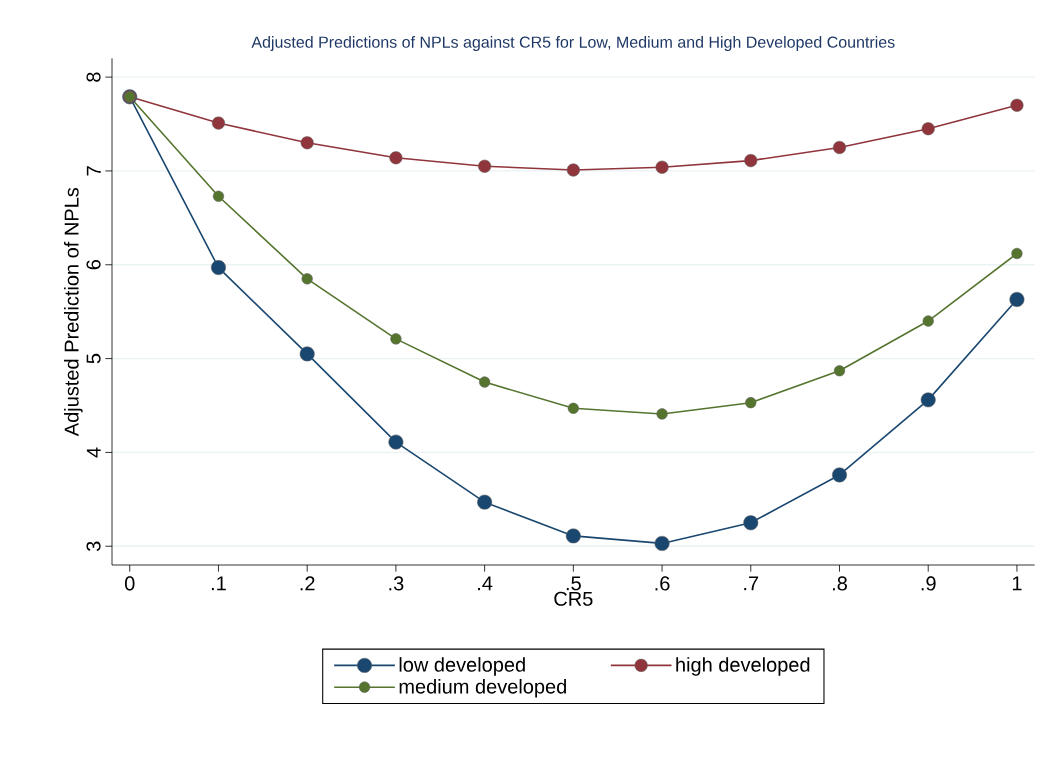 The height and width of the screenshot is (769, 1052). Describe the element at coordinates (751, 583) in the screenshot. I see `x-tick-label: .7` at that location.